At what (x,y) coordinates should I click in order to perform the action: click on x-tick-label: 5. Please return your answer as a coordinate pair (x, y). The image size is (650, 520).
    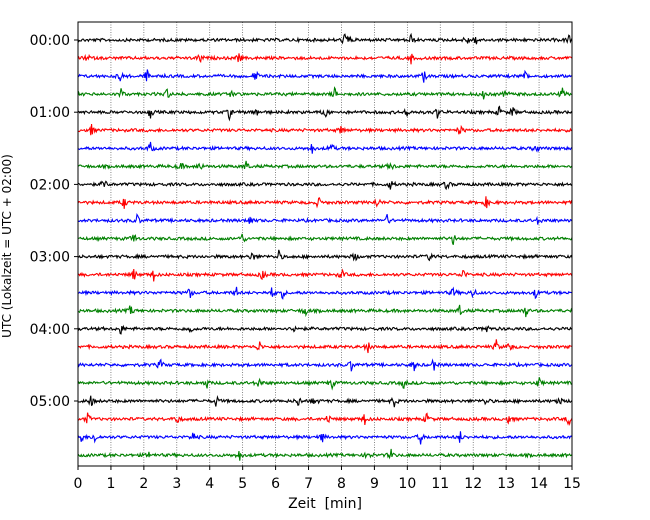
    Looking at the image, I should click on (242, 484).